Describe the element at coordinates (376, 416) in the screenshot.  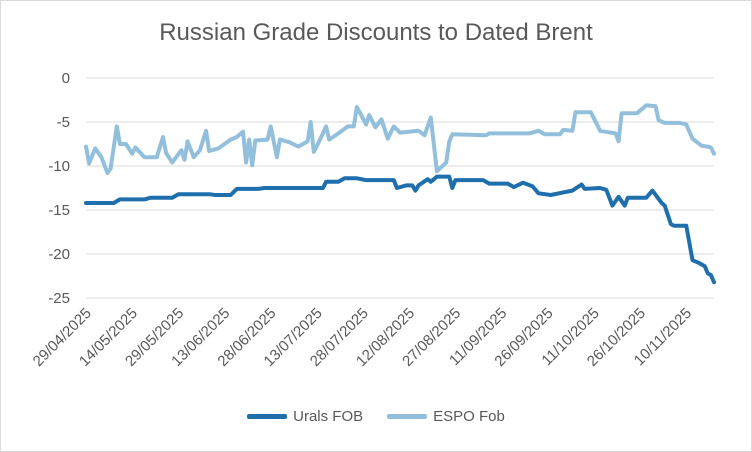
I see `legend: Urals FOB ESPO Fob` at that location.